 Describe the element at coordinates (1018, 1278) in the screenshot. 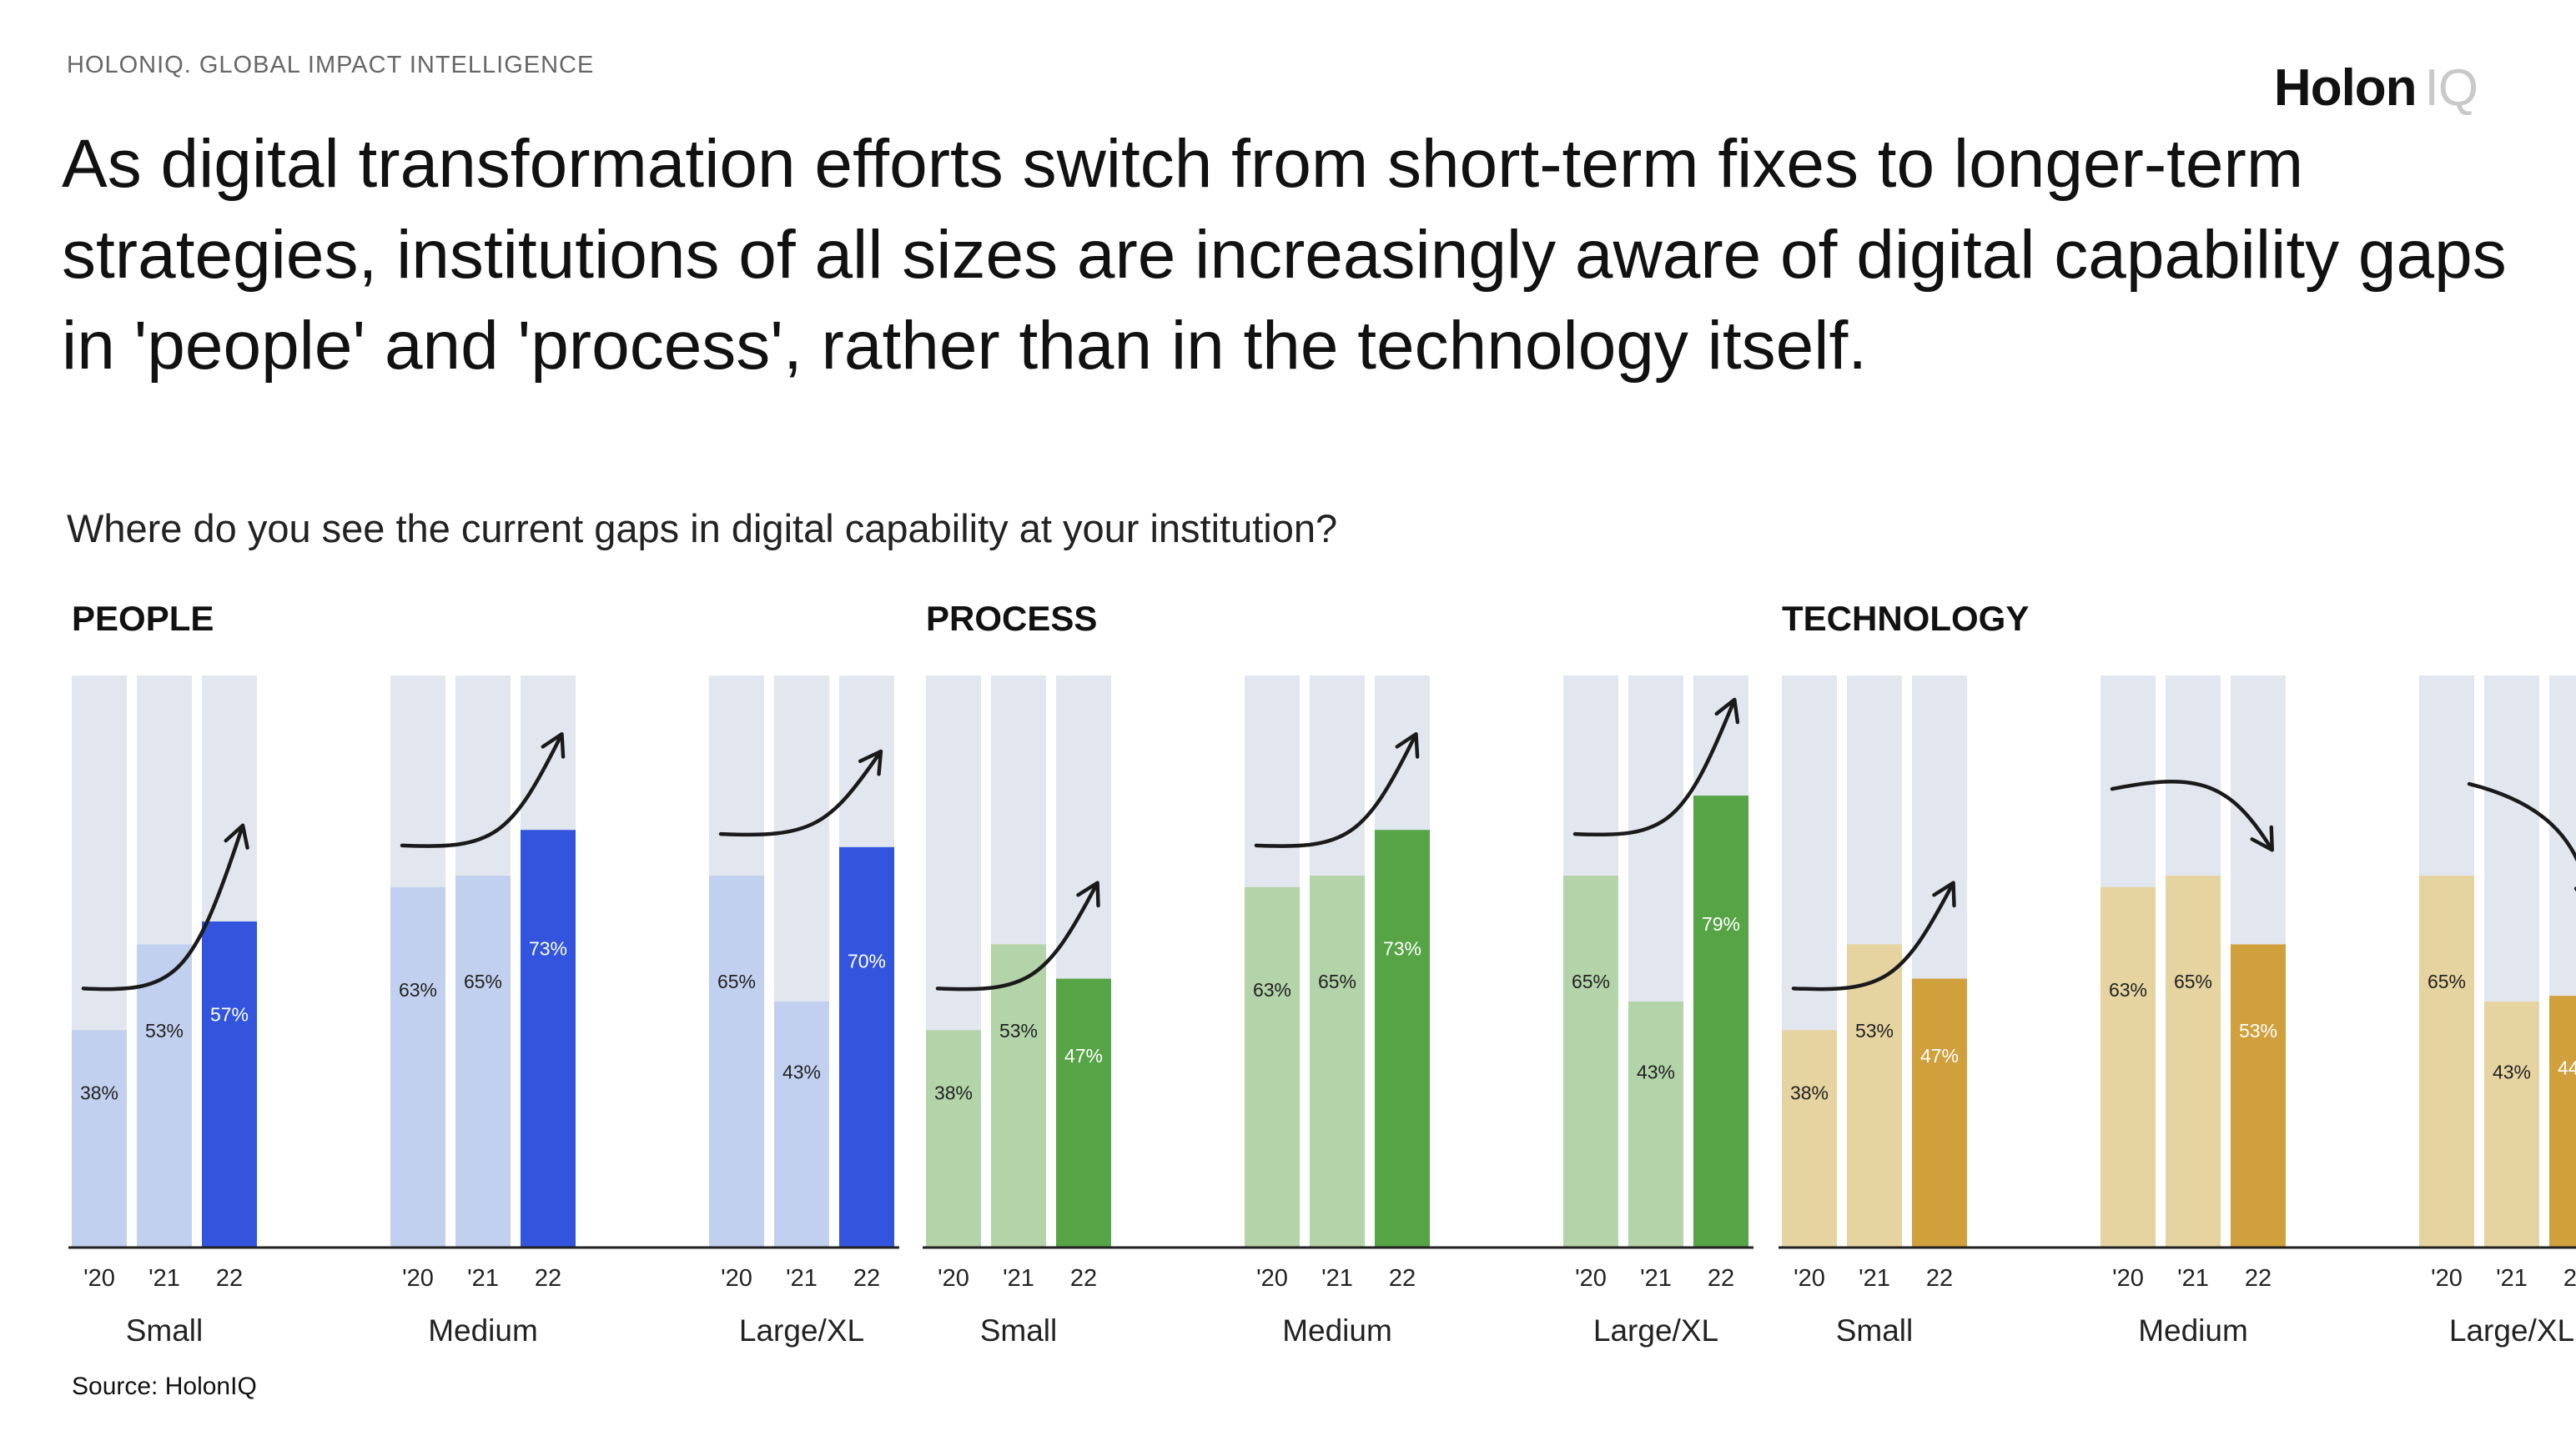

I see `process-small-tick-1: '21` at that location.